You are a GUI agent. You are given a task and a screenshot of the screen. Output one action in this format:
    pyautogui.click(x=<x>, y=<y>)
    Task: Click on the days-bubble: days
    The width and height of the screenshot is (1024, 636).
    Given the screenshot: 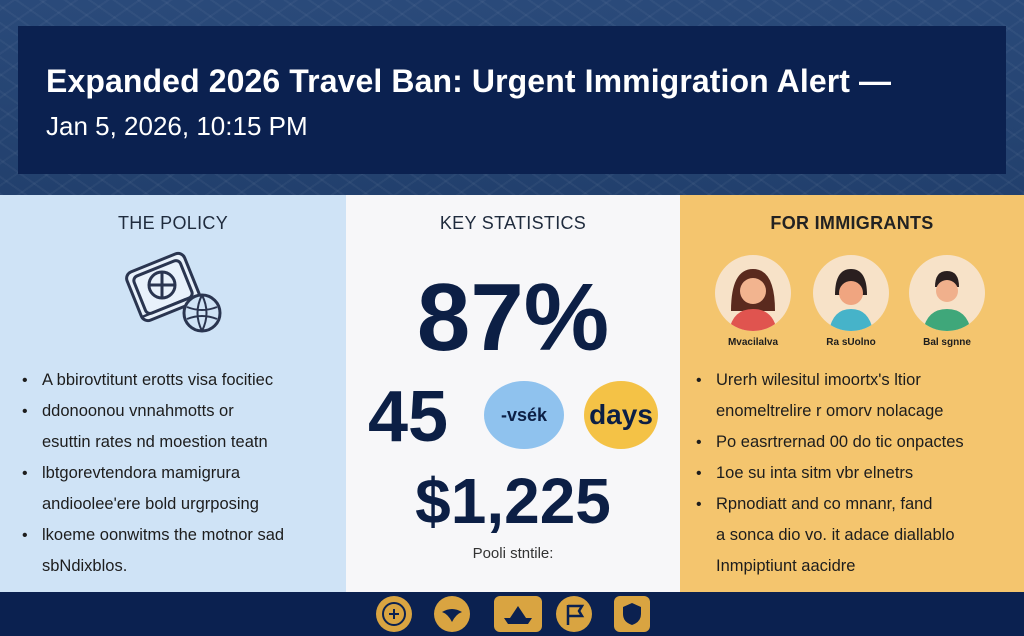 What is the action you would take?
    pyautogui.click(x=621, y=415)
    